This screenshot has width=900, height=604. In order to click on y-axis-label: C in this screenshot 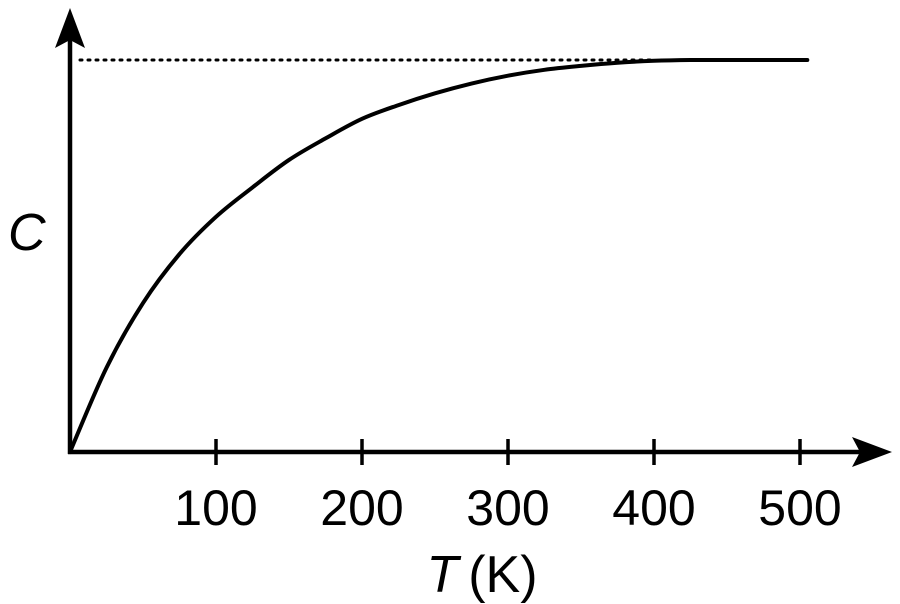, I will do `click(27, 233)`.